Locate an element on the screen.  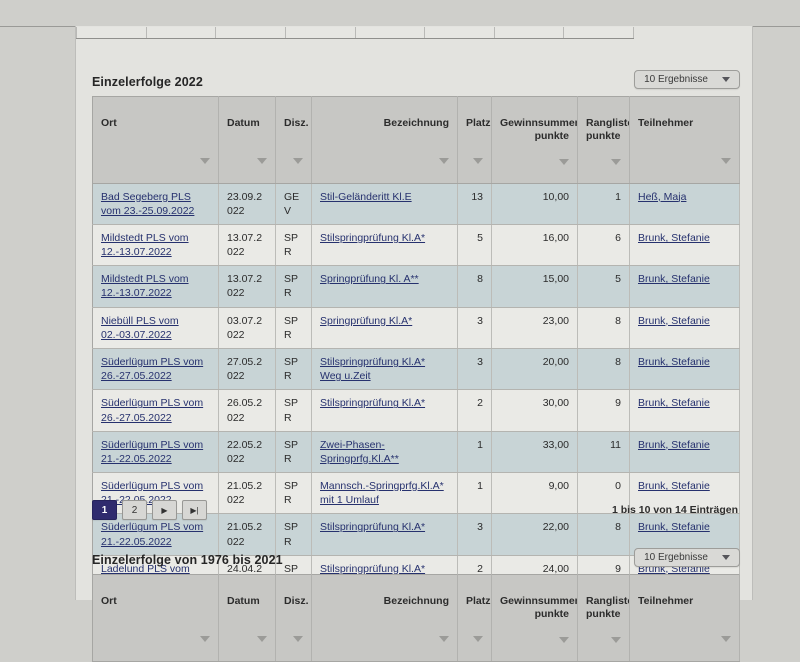
bezeichnung-link: Stil-Geländeritt Kl.E is located at coordinates (366, 196).